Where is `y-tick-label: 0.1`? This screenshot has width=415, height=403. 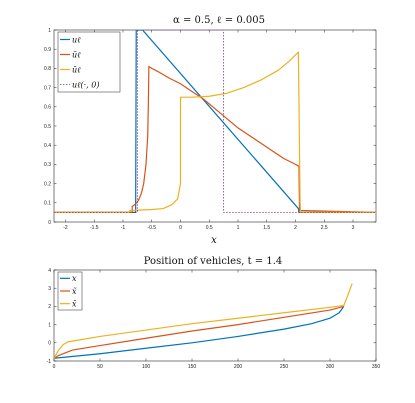
y-tick-label: 0.1 is located at coordinates (47, 204).